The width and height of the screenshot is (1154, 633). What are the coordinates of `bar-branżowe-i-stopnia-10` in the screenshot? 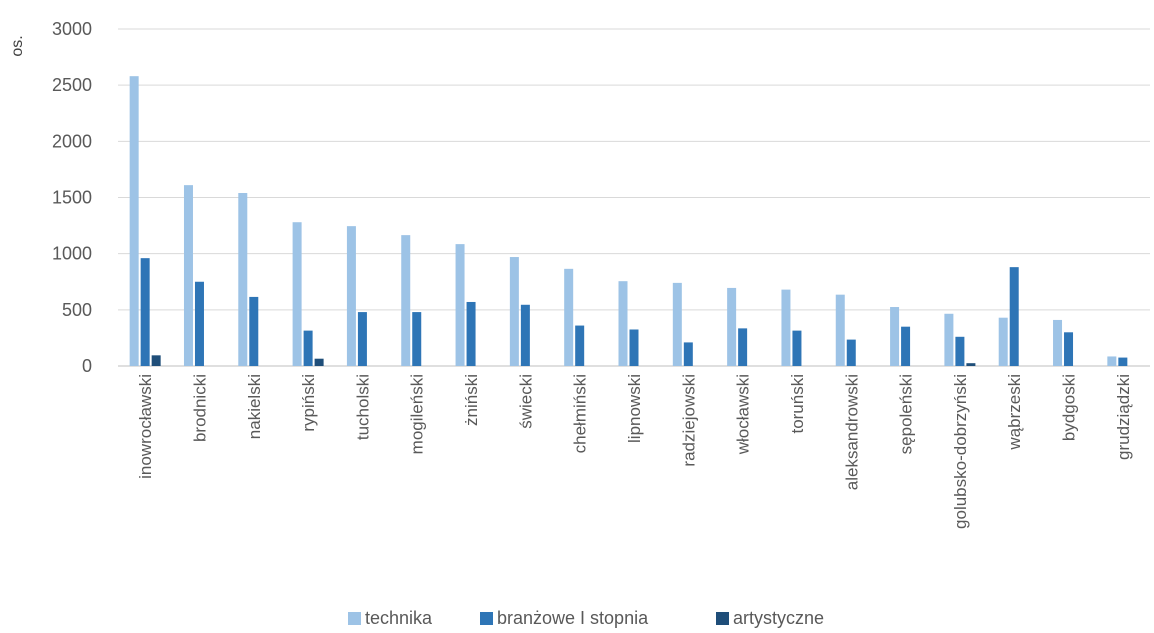 It's located at (688, 354).